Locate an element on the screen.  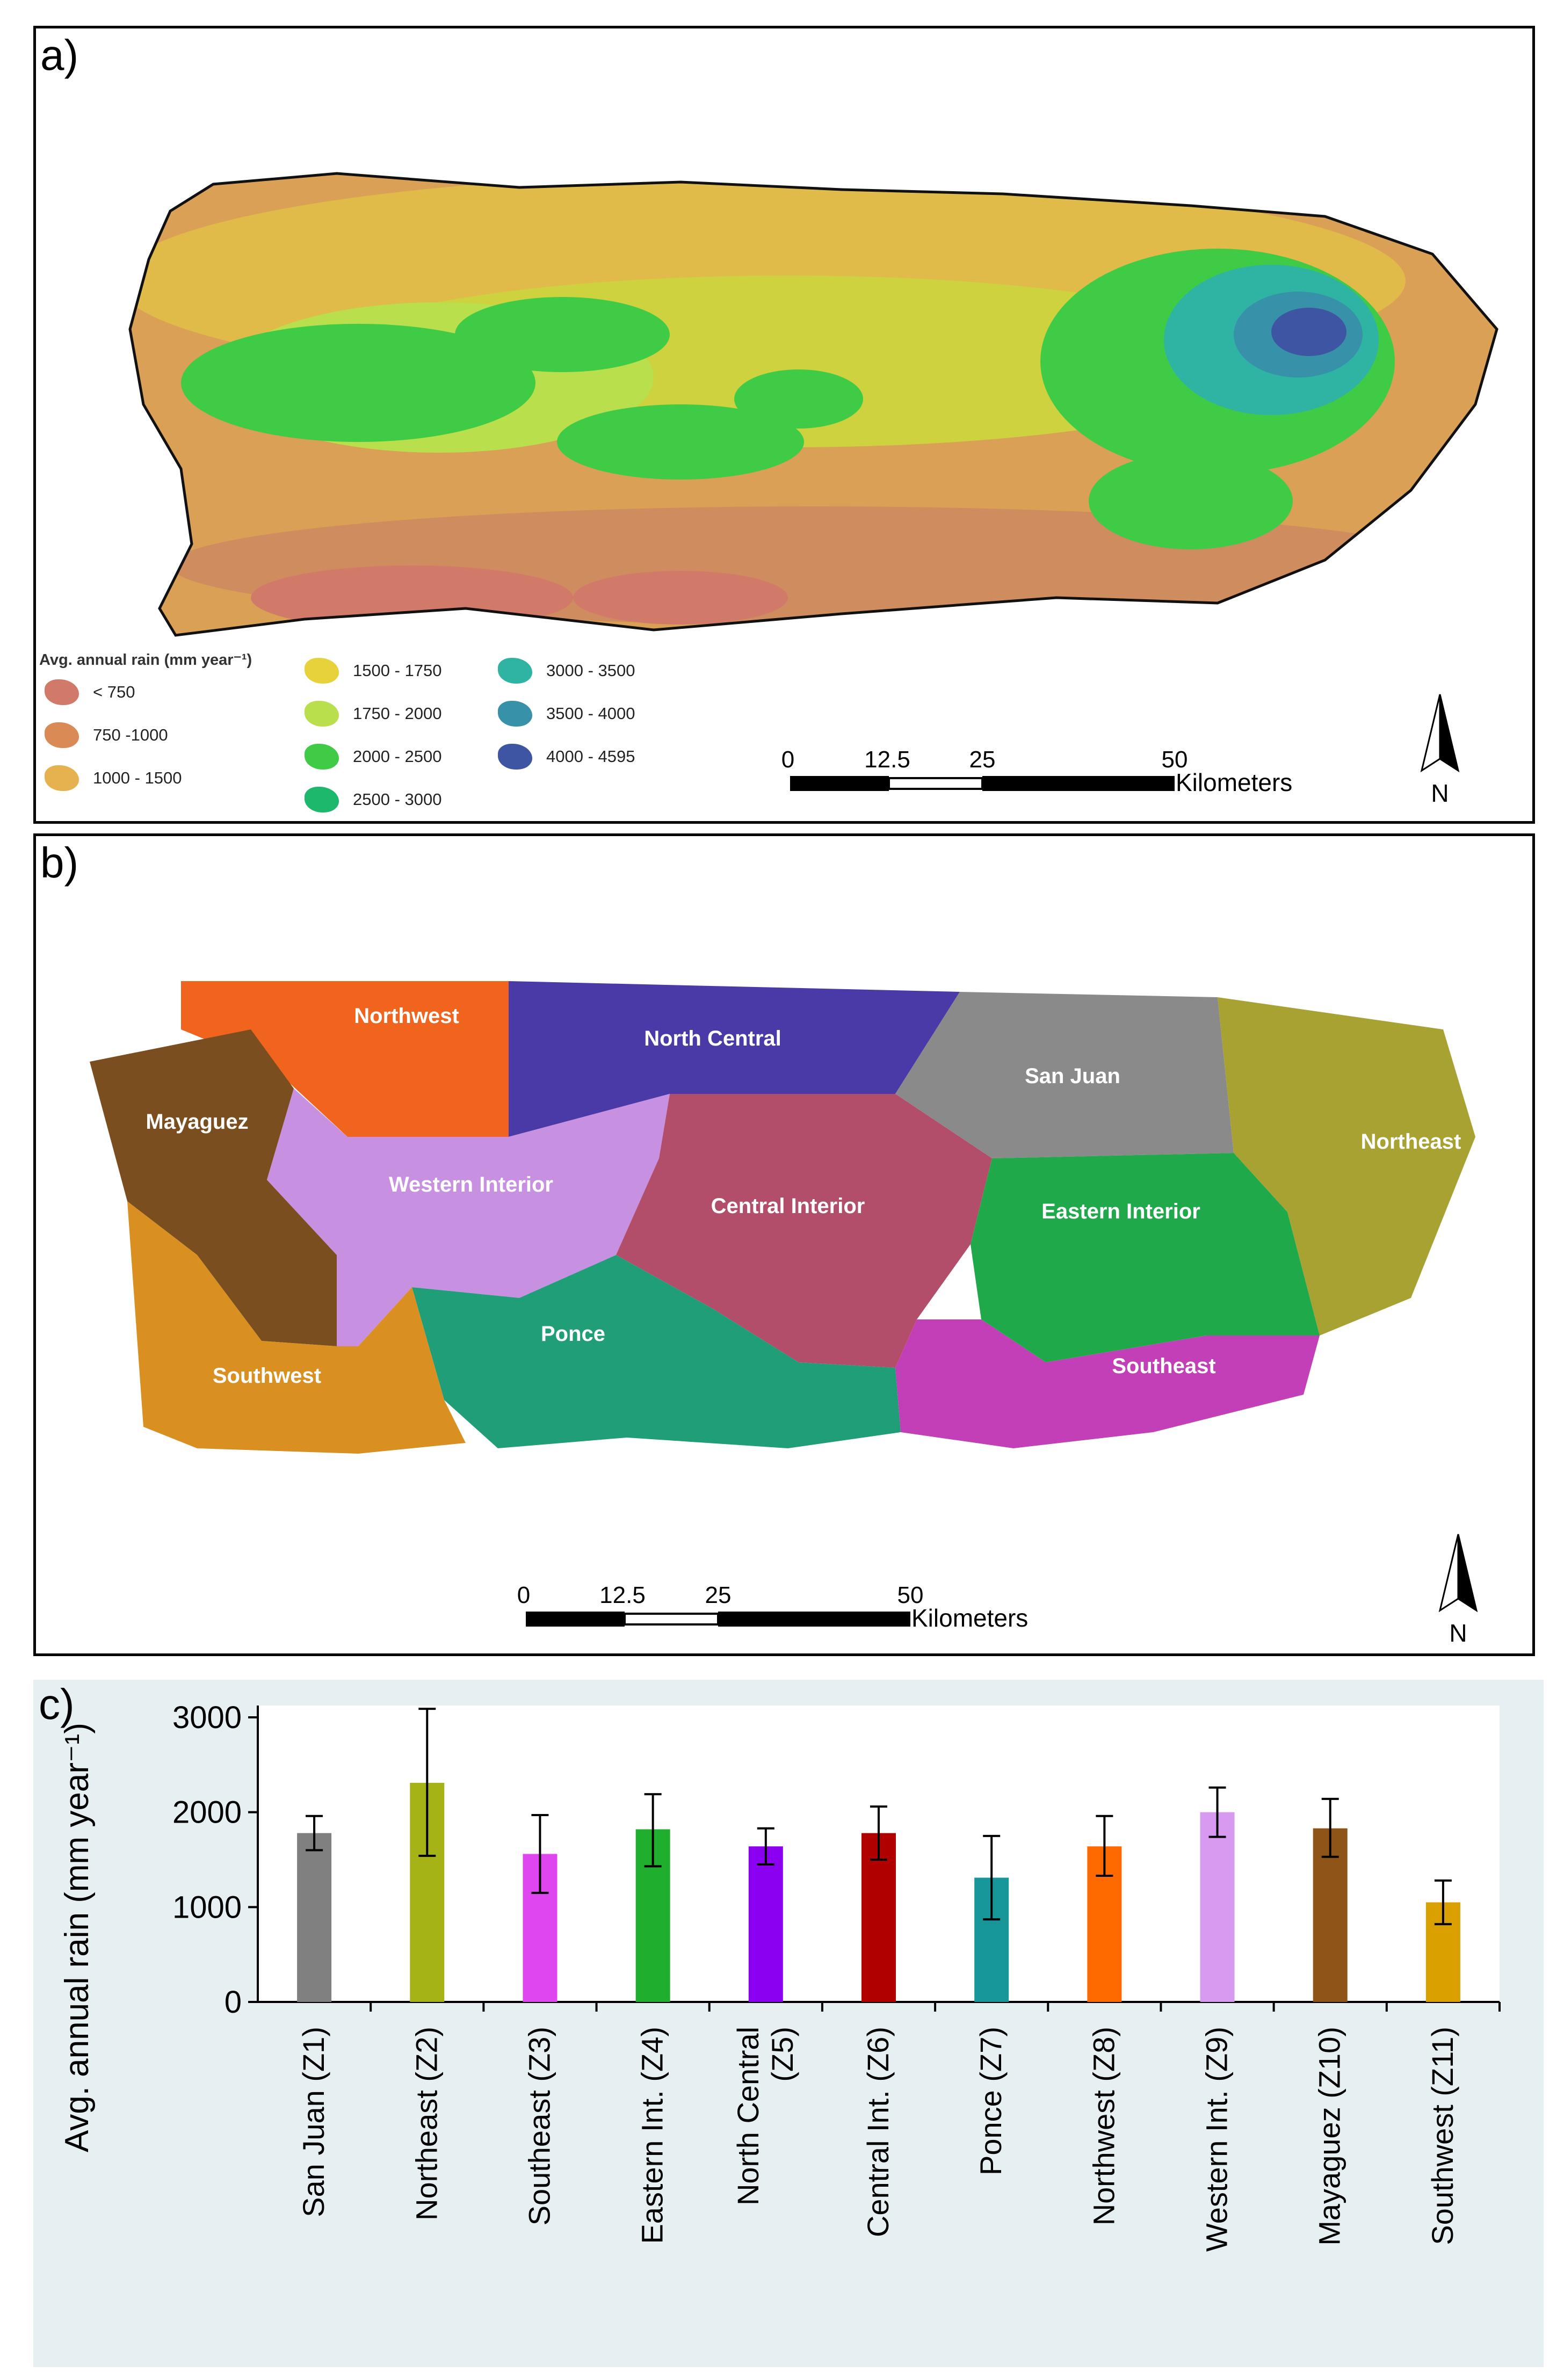
y-axis-label: Avg. annual rain (mm year⁻¹) is located at coordinates (77, 1937).